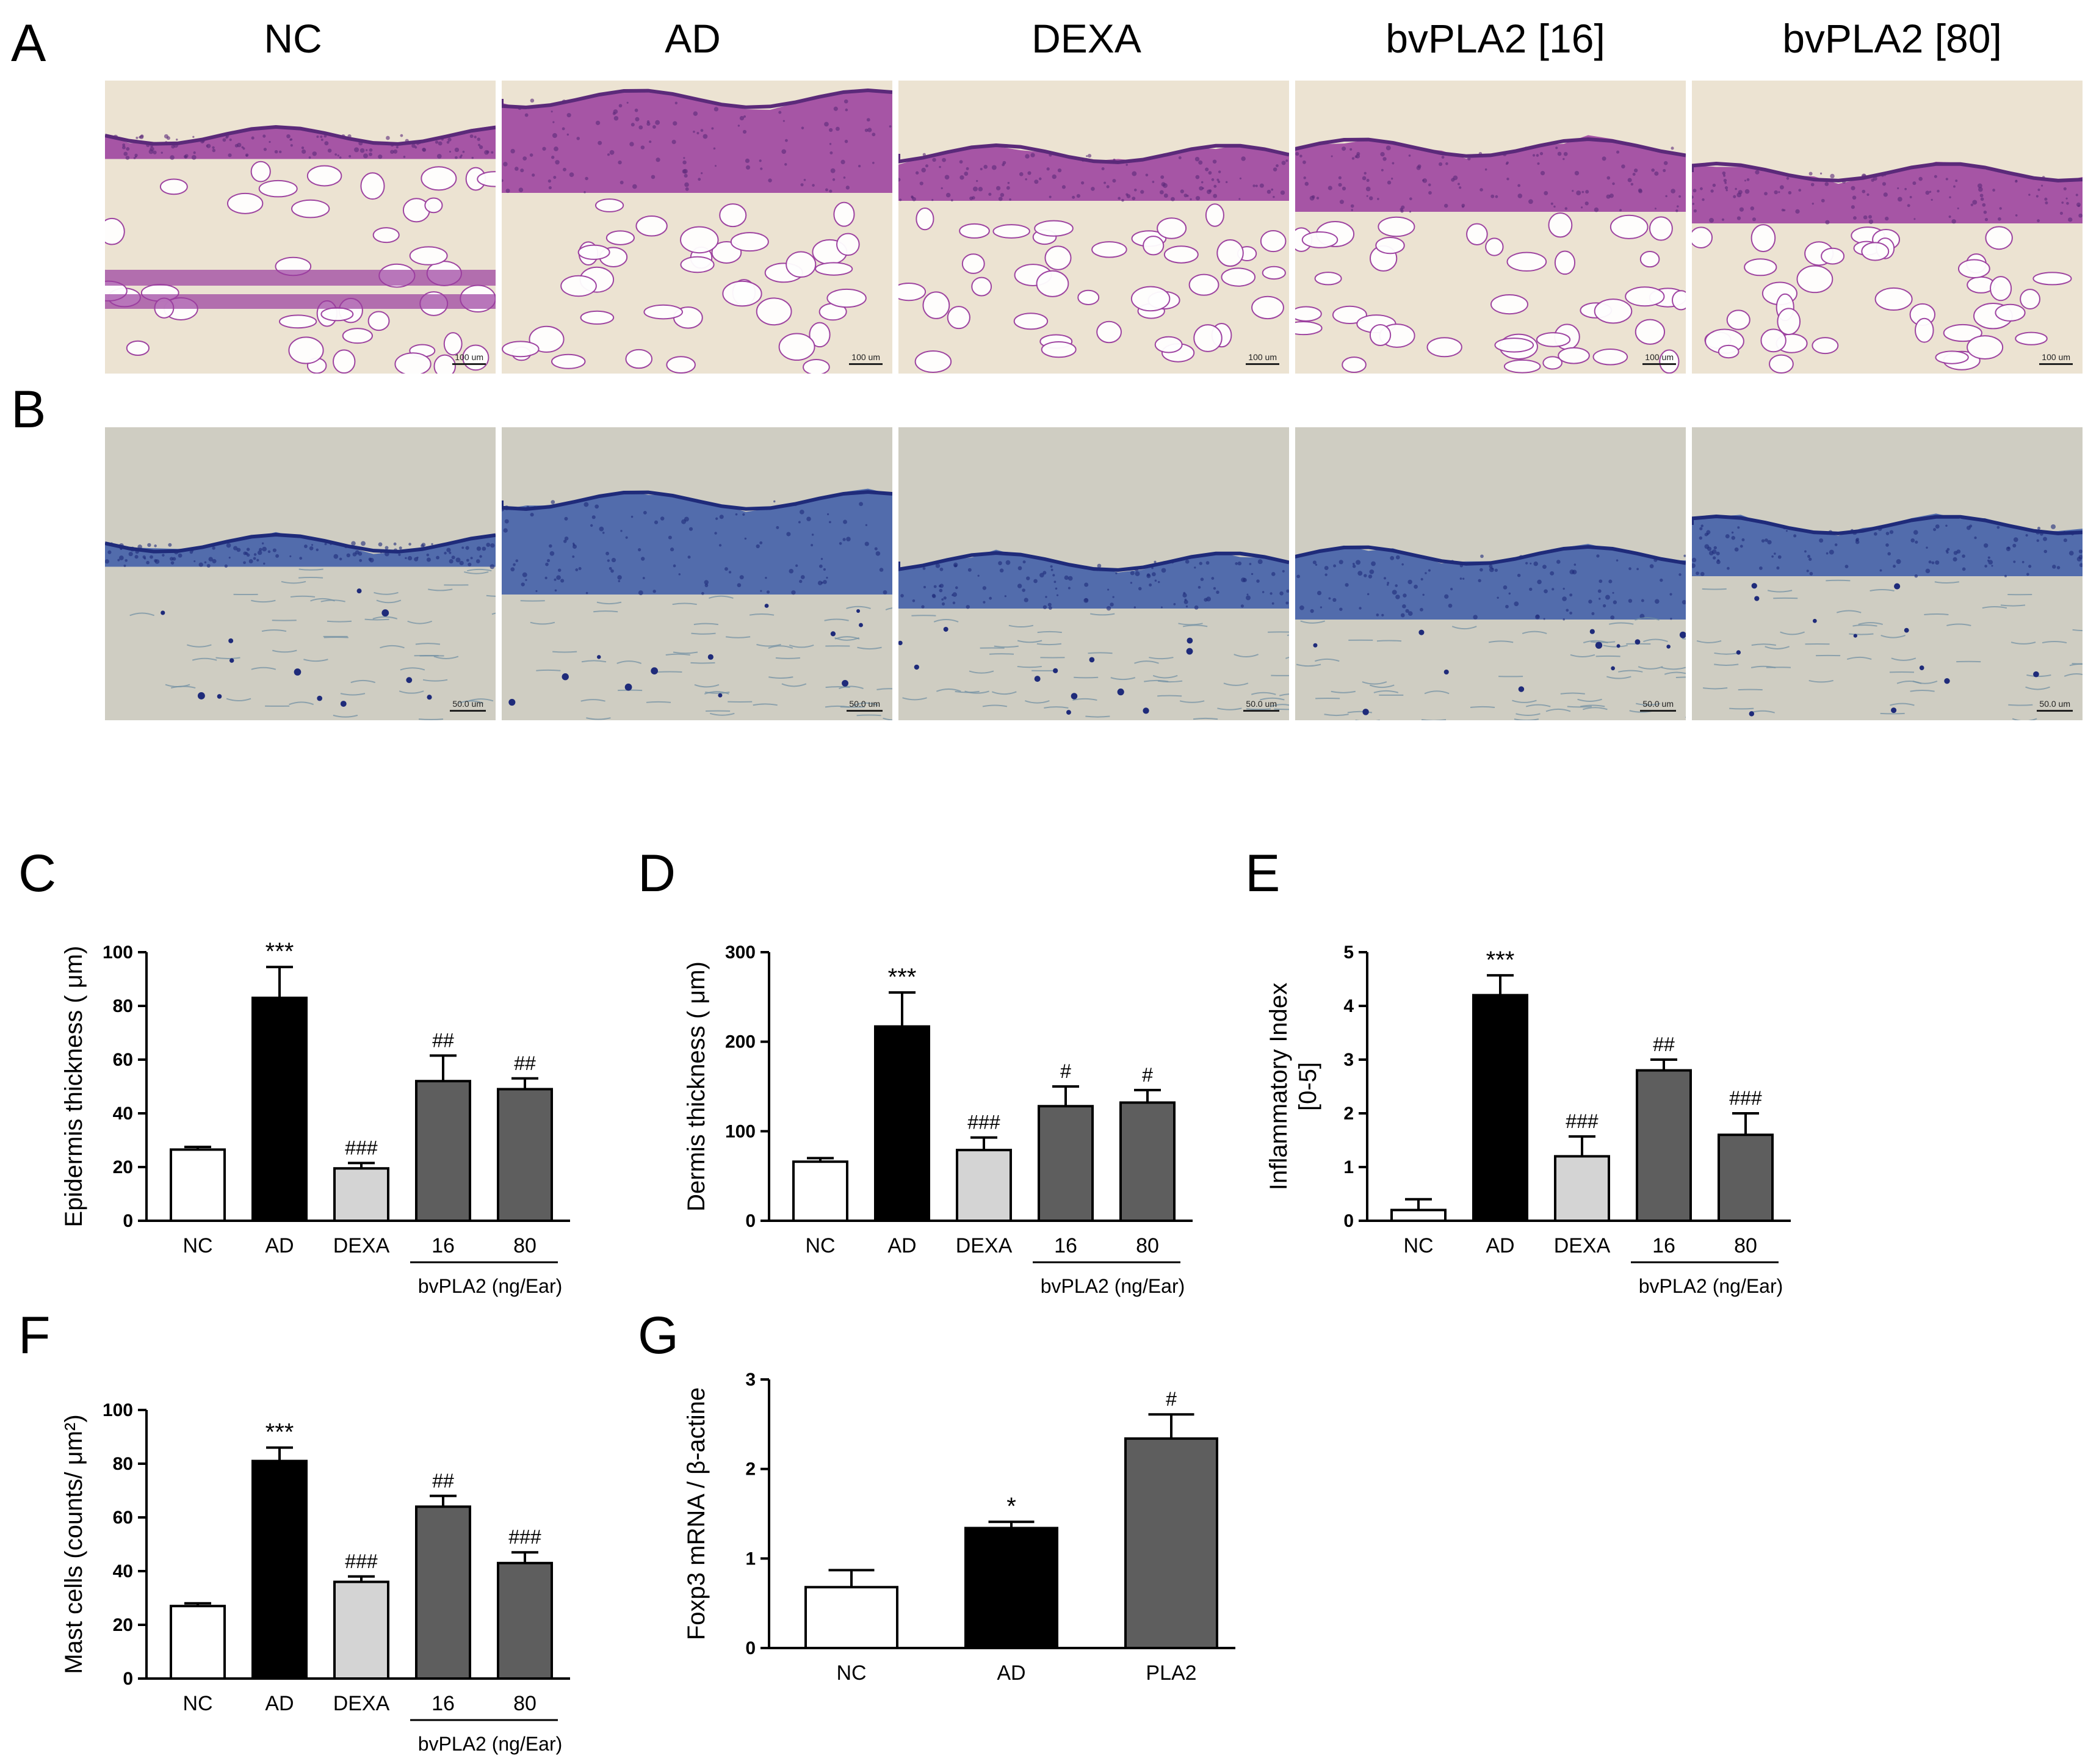 The height and width of the screenshot is (1764, 2099). What do you see at coordinates (123, 1625) in the screenshot?
I see `y-tick-label: 20` at bounding box center [123, 1625].